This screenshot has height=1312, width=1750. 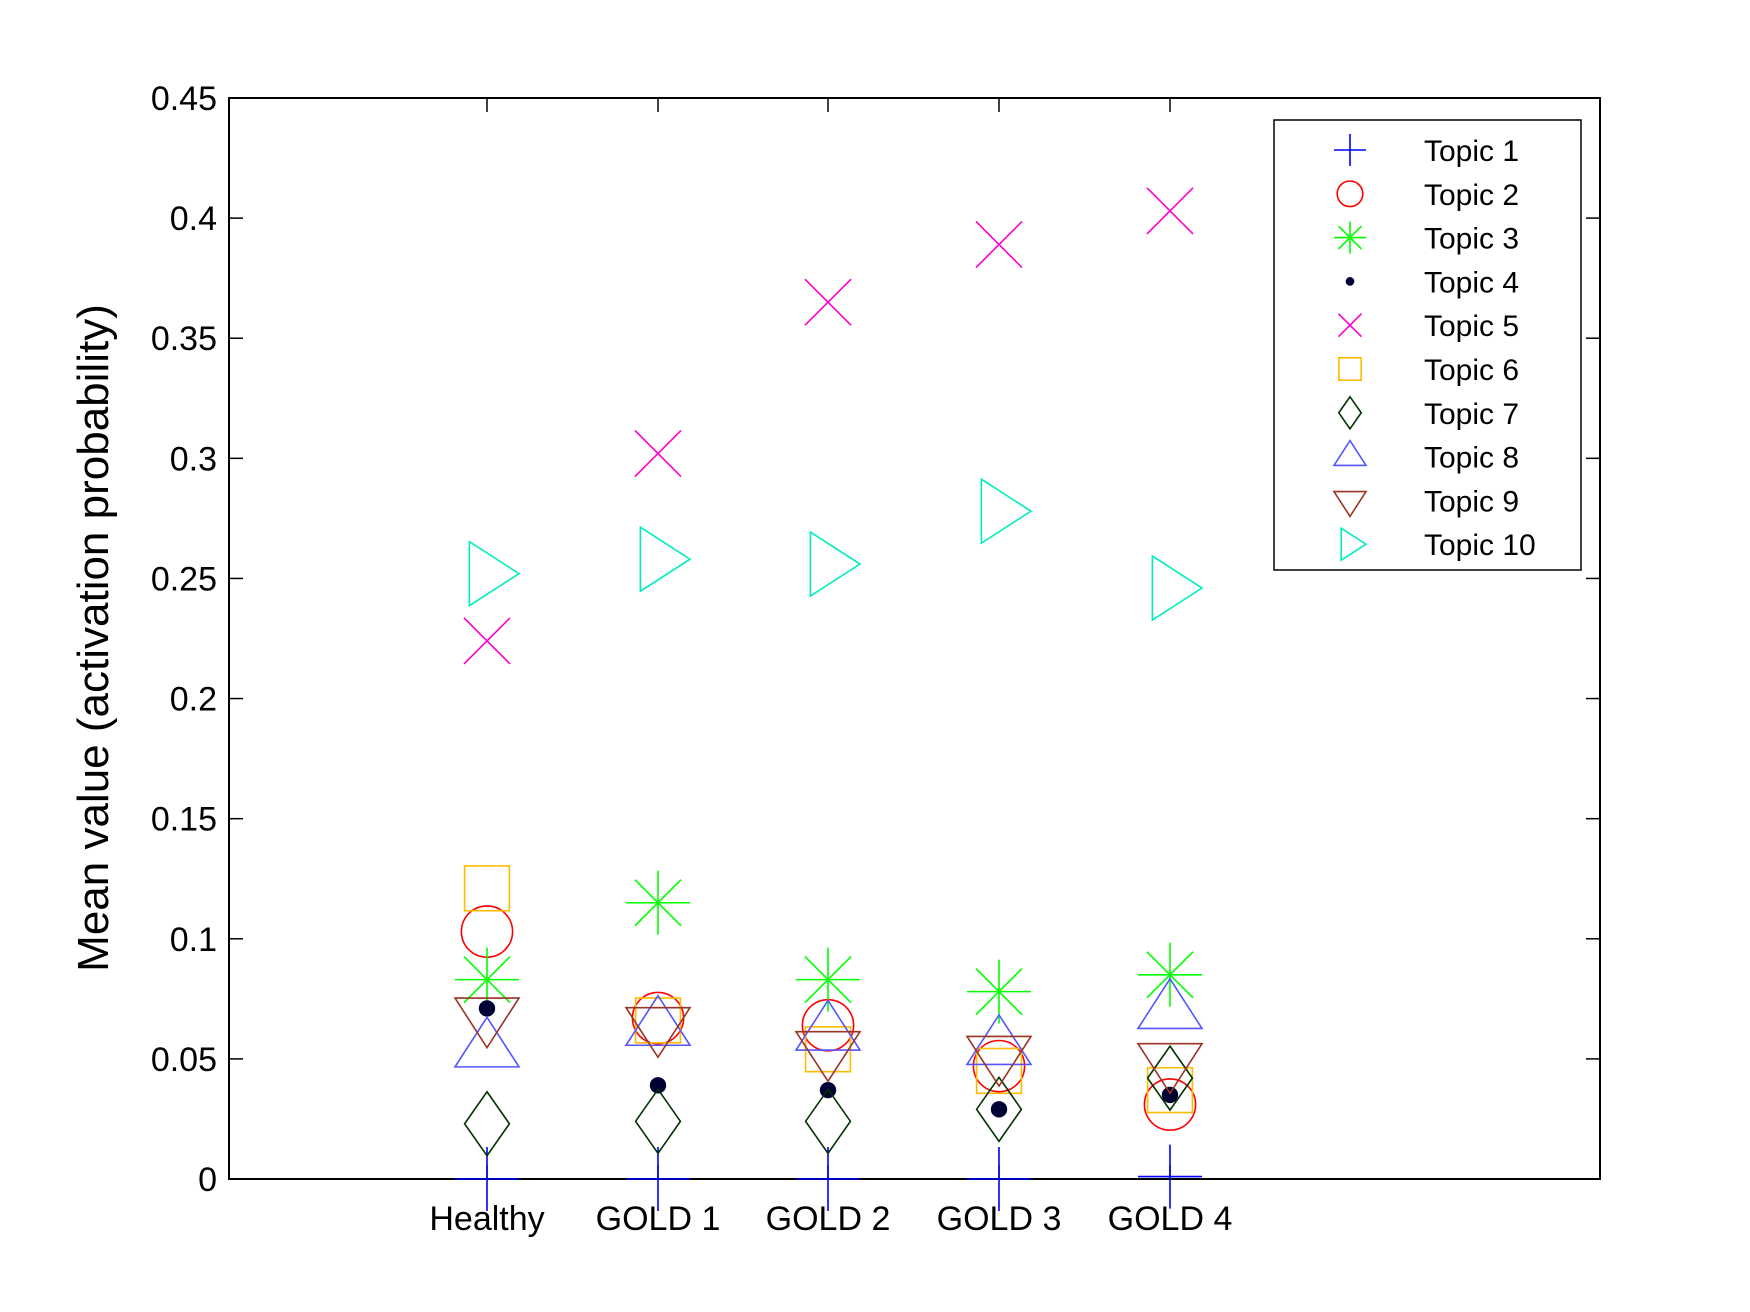 I want to click on legend-box, so click(x=1427, y=345).